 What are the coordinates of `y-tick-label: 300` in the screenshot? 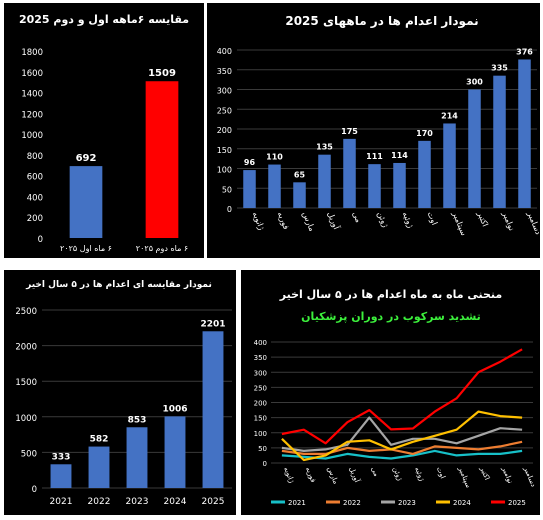 It's located at (224, 91).